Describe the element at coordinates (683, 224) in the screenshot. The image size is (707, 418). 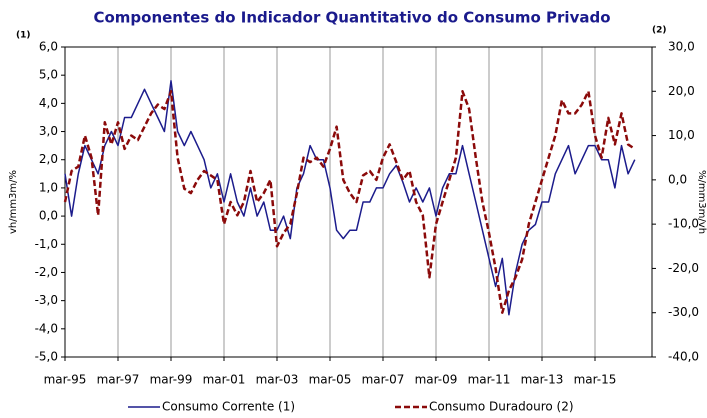
I see `y2-tick-label: -10,0` at that location.